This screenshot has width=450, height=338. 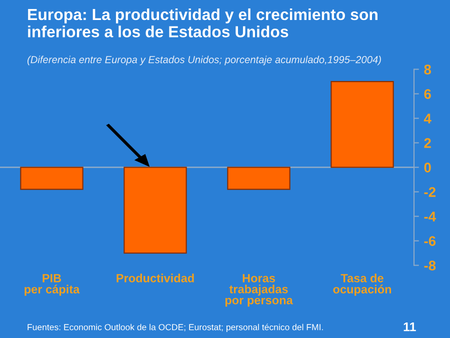 I want to click on chart-subtitle: (Diferencia entre Europa y Estados Unidos; porcentaje acumulado,1995–2004), so click(x=204, y=61).